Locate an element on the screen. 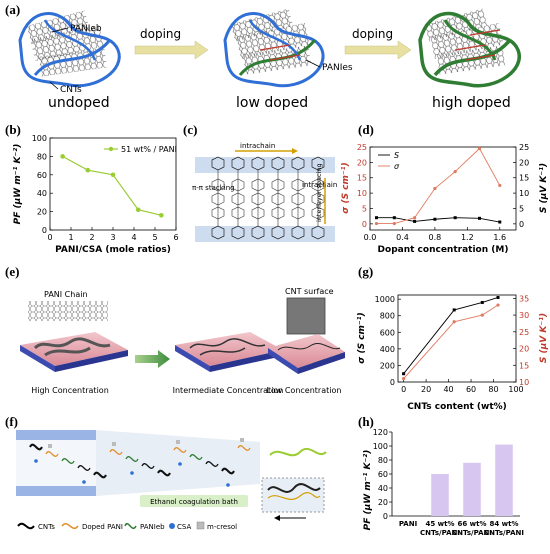  chart-h-ytick: 60 is located at coordinates (383, 474).